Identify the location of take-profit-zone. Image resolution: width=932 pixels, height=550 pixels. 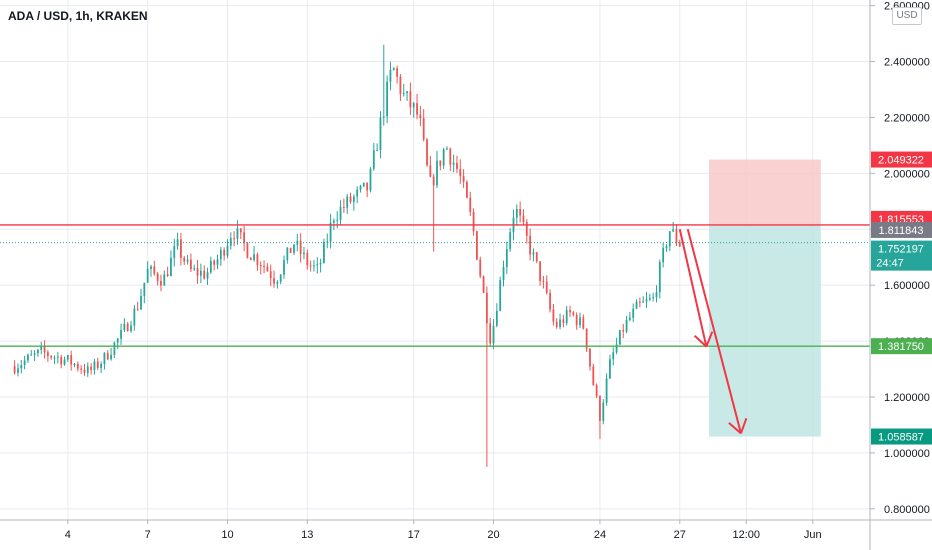
(765, 331).